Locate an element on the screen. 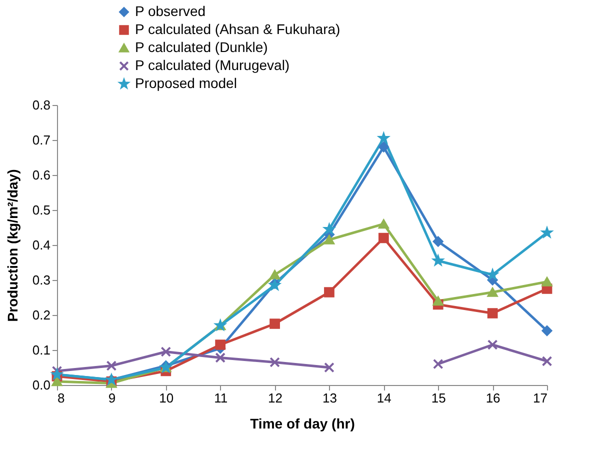 This screenshot has width=599, height=461. x-tick-label: 11 is located at coordinates (221, 398).